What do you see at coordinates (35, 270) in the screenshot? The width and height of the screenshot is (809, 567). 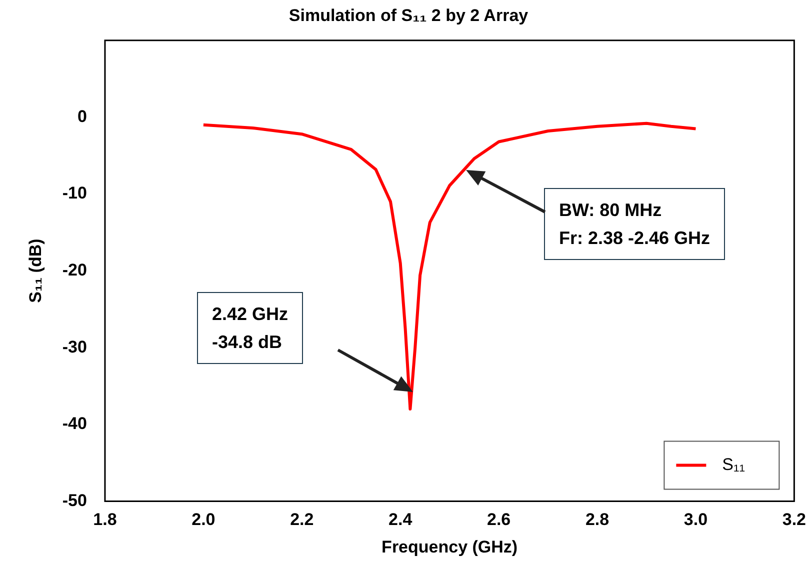 I see `y-axis-title: S₁₁ (dB)` at bounding box center [35, 270].